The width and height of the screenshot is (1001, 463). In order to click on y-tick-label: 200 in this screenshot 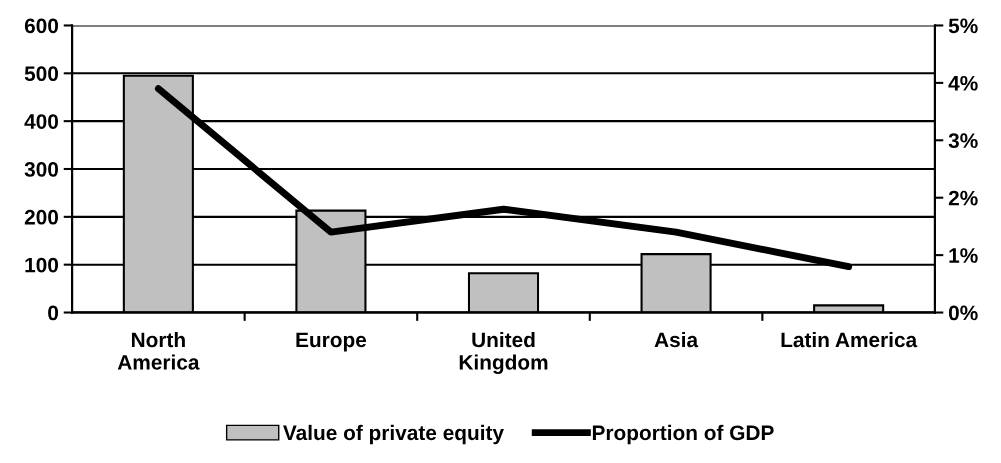, I will do `click(41, 217)`.